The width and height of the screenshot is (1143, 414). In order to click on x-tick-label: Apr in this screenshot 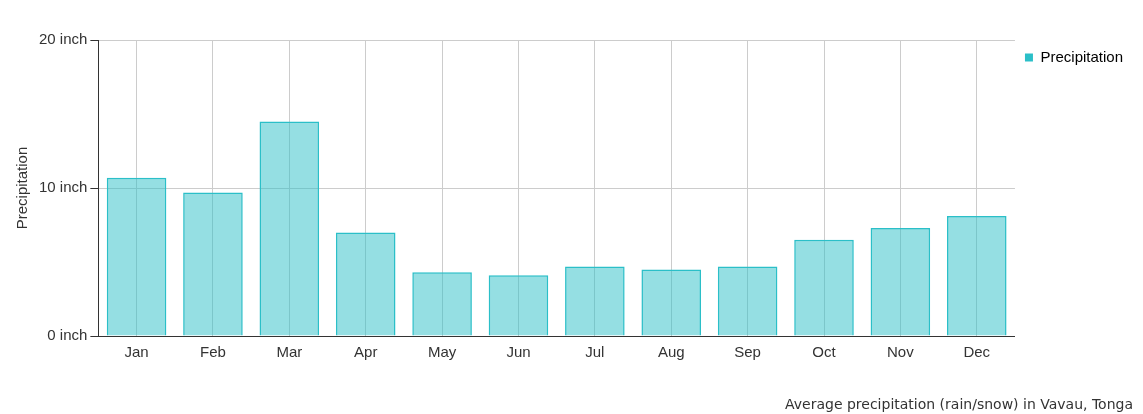, I will do `click(366, 352)`.